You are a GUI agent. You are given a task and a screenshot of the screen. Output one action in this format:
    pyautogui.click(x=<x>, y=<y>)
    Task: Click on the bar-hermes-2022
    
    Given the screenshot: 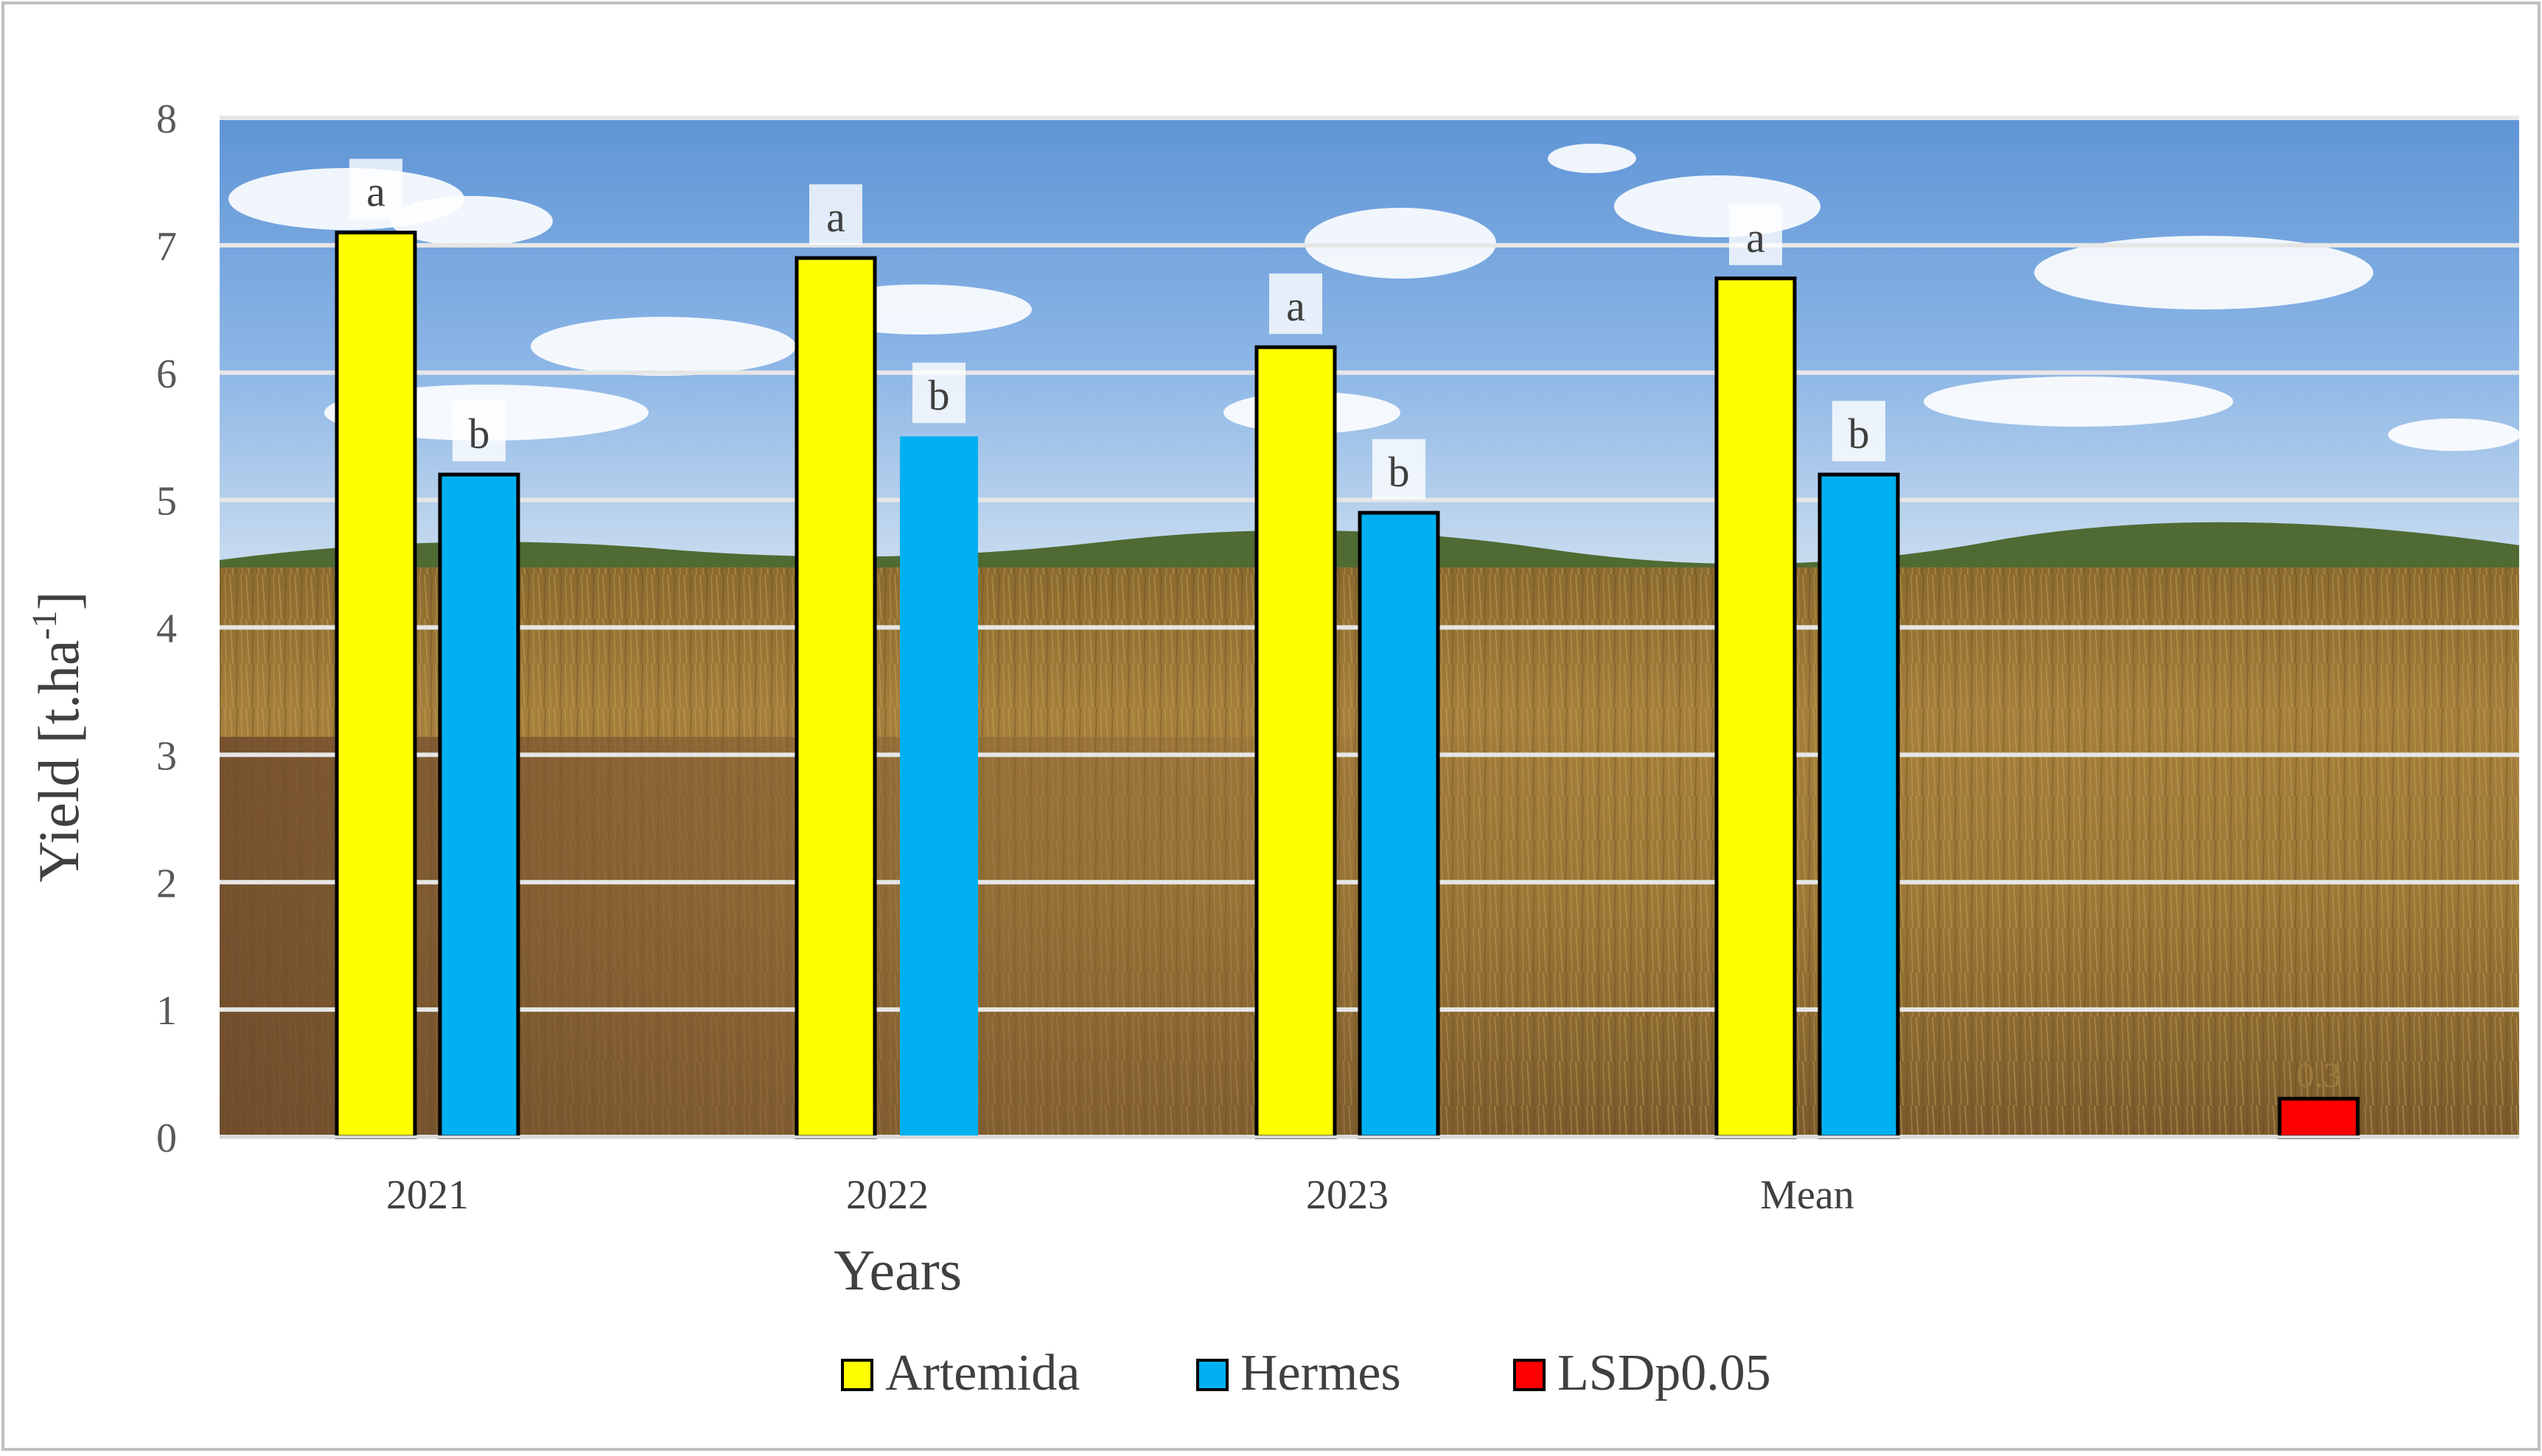 What is the action you would take?
    pyautogui.click(x=939, y=786)
    